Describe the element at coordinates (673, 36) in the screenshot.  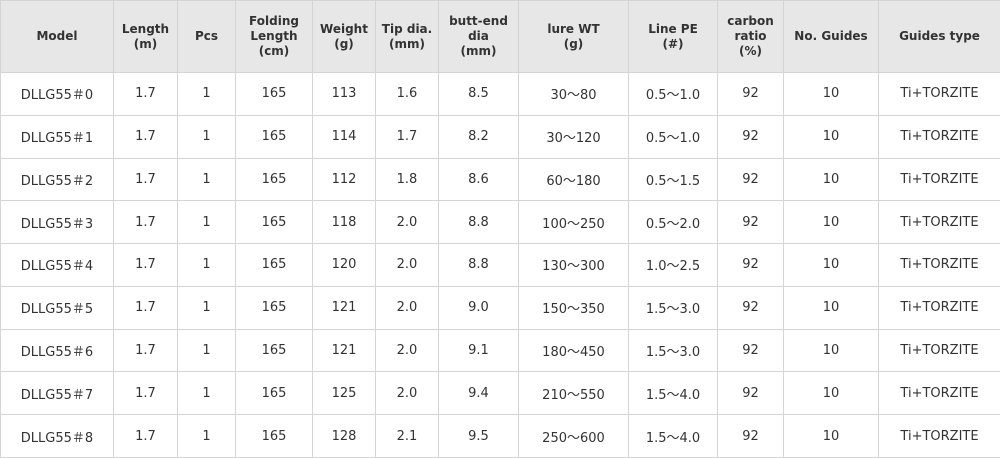
I see `column-header-line-pe: Line PE (#)` at that location.